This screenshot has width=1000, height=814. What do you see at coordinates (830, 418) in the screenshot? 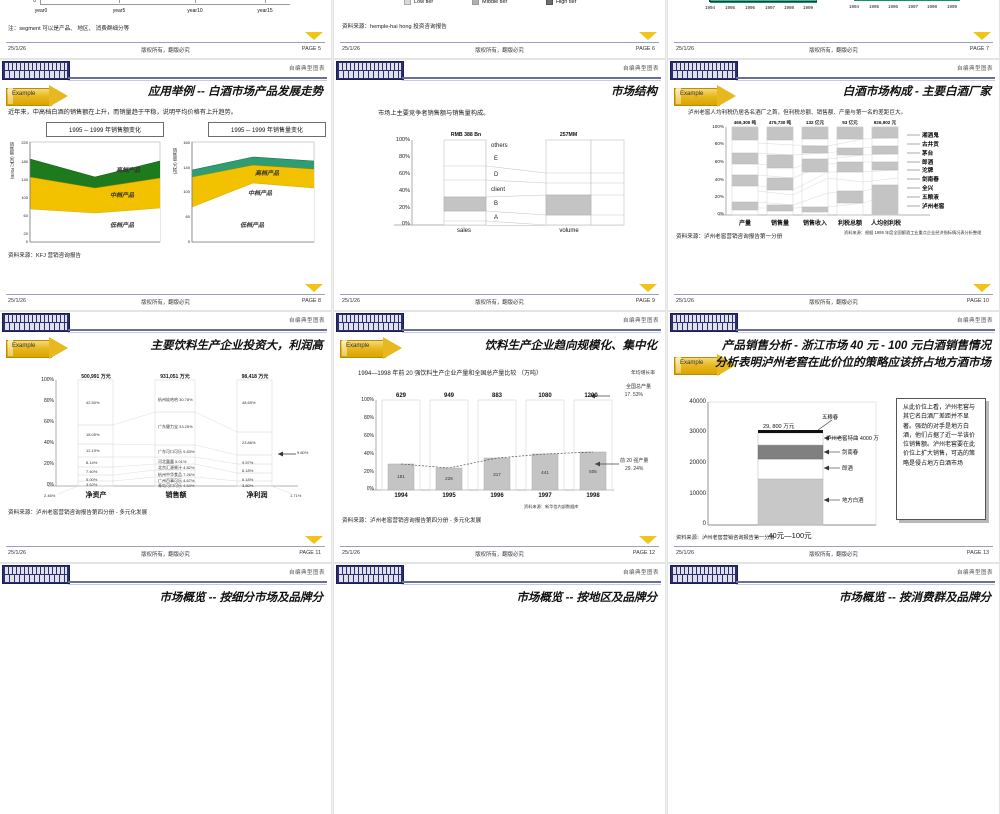
I see `segment-label-wuliangchun: 五粮春` at bounding box center [830, 418].